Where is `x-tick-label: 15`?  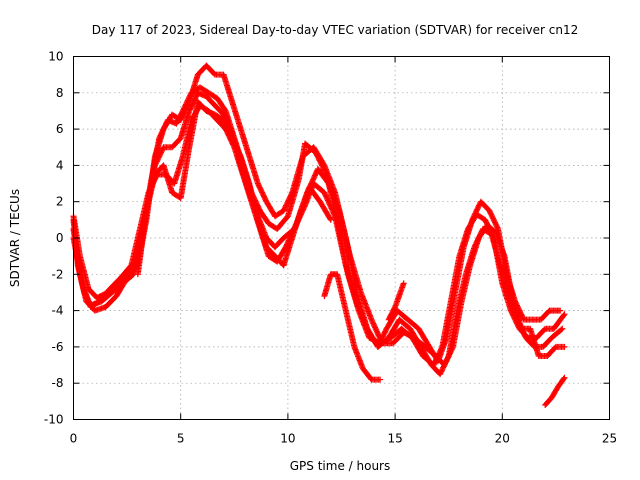 x-tick-label: 15 is located at coordinates (394, 439).